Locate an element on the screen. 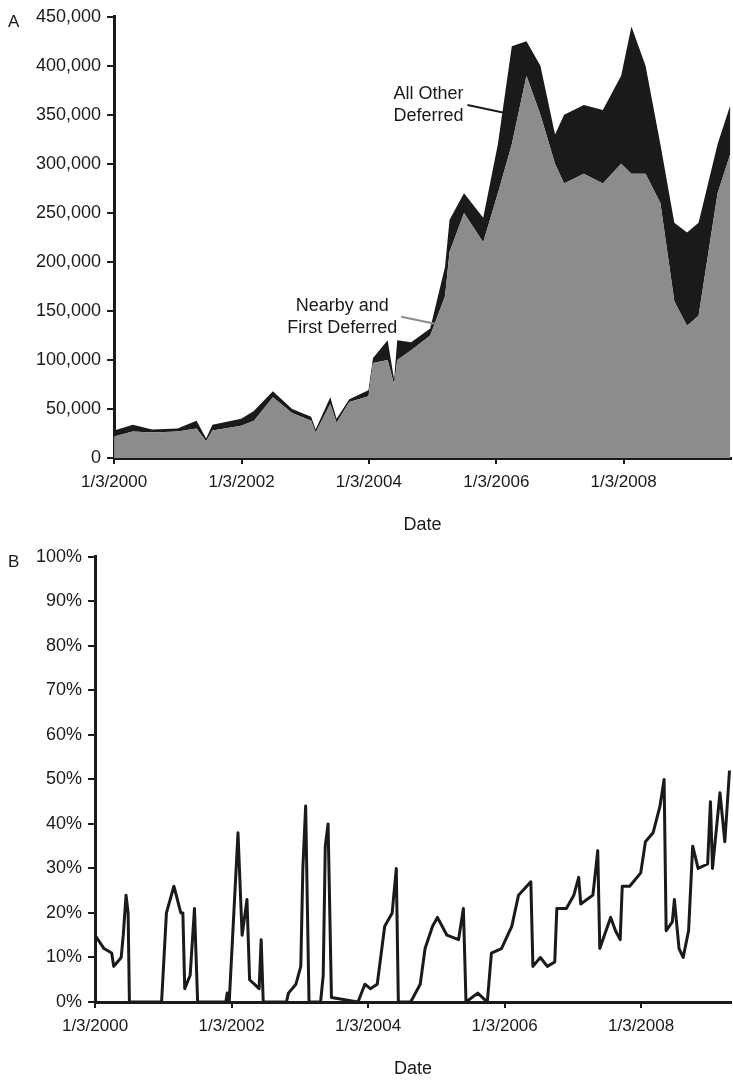  y-tick-label: 250,000 is located at coordinates (68, 211).